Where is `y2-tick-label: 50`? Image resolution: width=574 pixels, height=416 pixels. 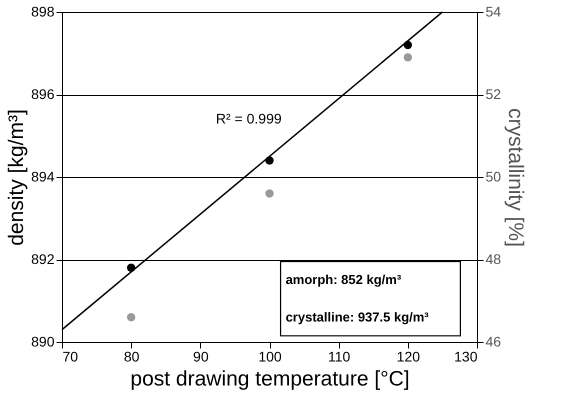
y2-tick-label: 50 is located at coordinates (494, 176).